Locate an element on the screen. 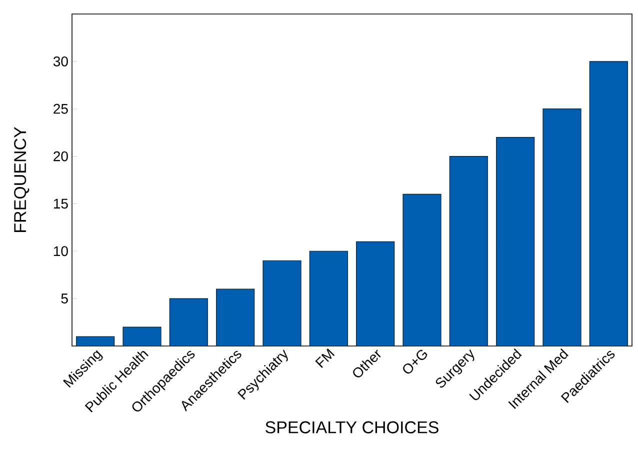 This screenshot has width=638, height=461. x-axis-title: SPECIALTY CHOICES is located at coordinates (352, 427).